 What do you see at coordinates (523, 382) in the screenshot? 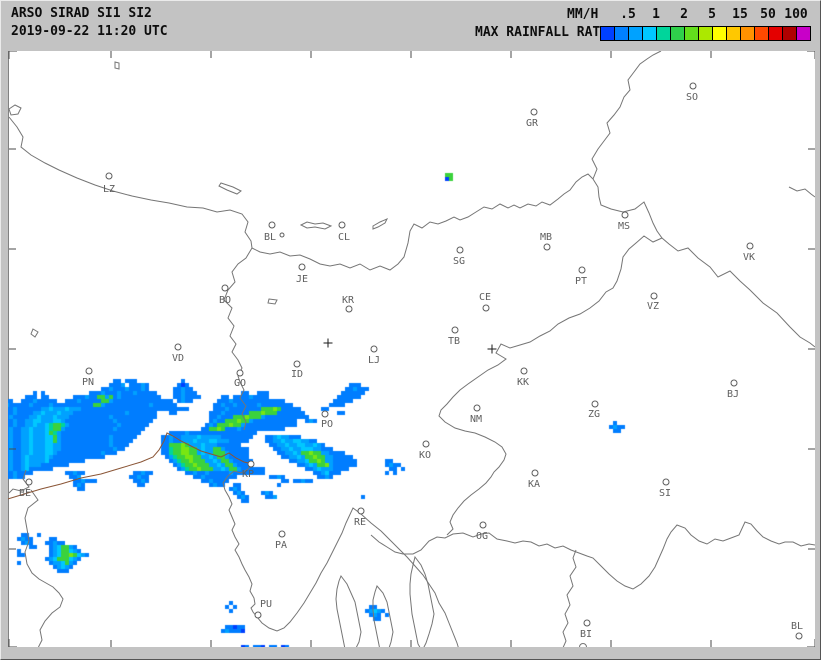
I see `city-label: KK` at bounding box center [523, 382].